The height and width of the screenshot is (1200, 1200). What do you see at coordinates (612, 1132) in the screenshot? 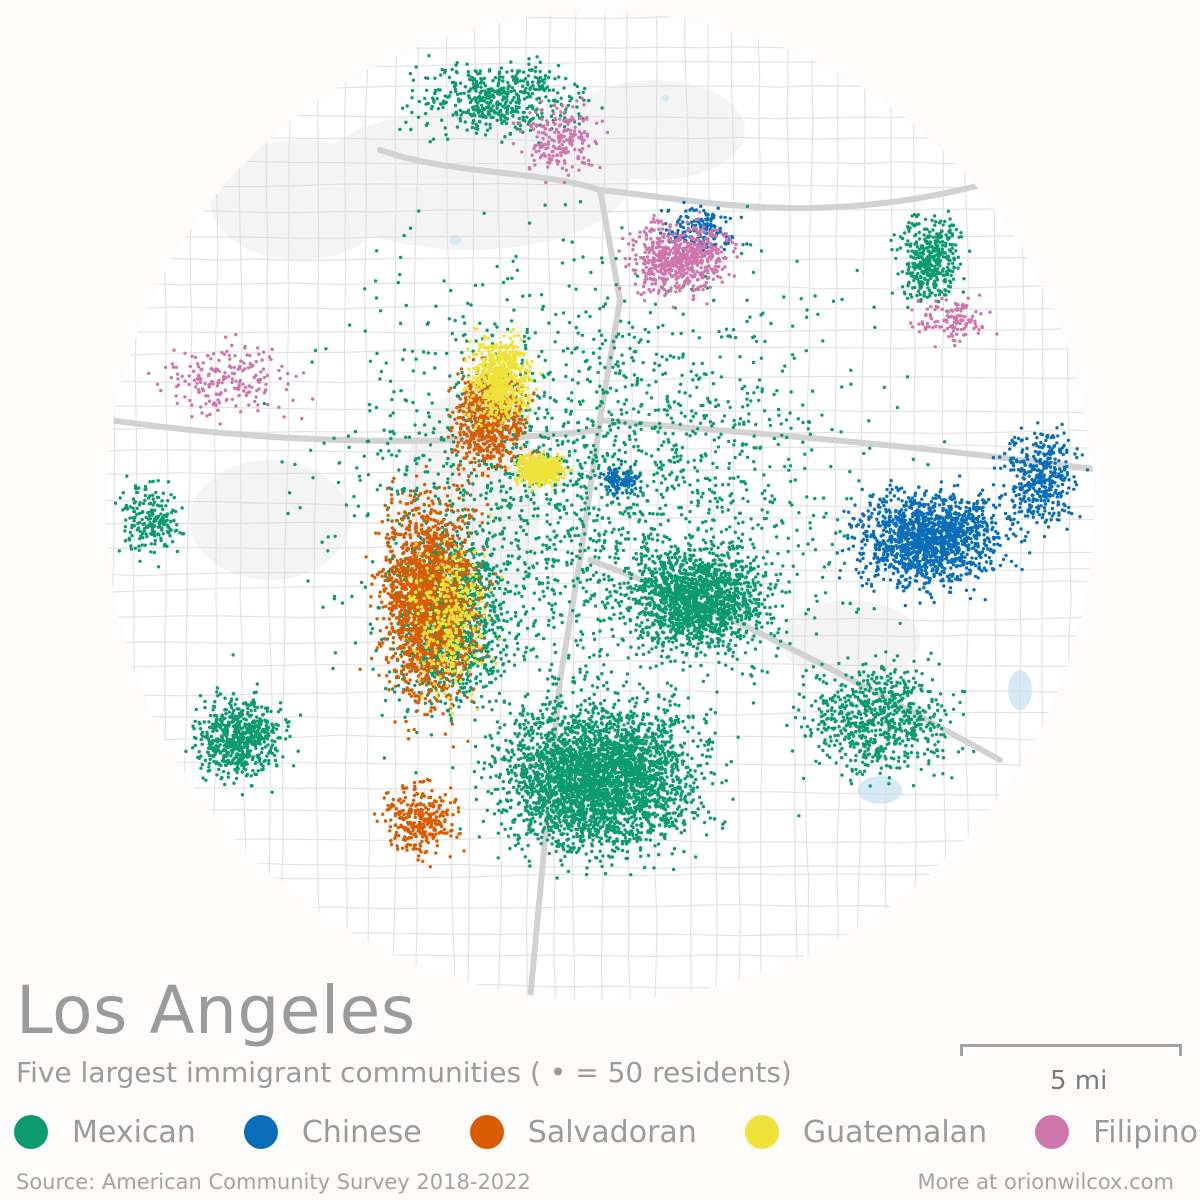
I see `legend-label-salvadoran: Salvadoran` at bounding box center [612, 1132].